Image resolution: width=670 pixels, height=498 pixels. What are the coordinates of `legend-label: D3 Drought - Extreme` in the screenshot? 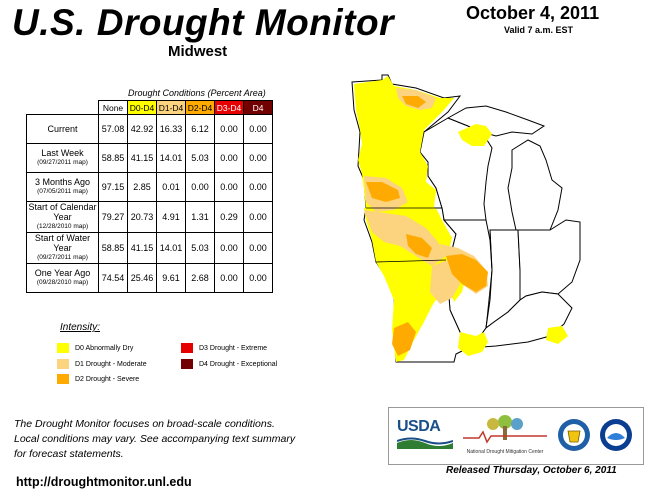 It's located at (233, 348).